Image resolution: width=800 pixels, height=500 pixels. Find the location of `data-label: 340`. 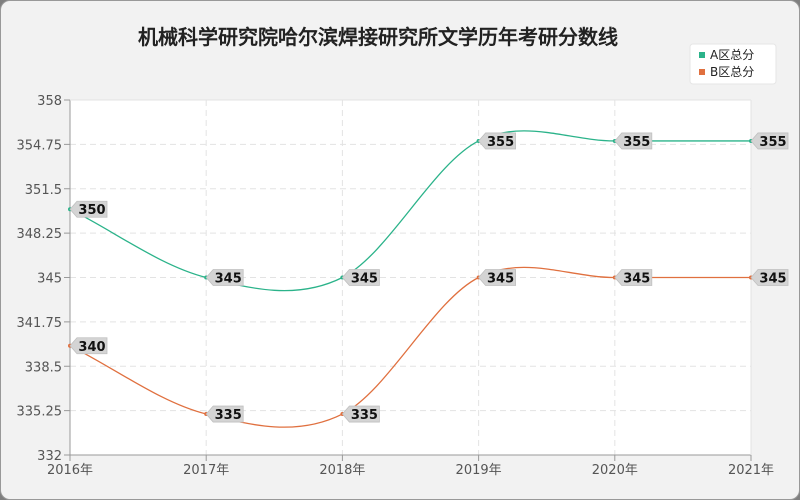

data-label: 340 is located at coordinates (91, 347).